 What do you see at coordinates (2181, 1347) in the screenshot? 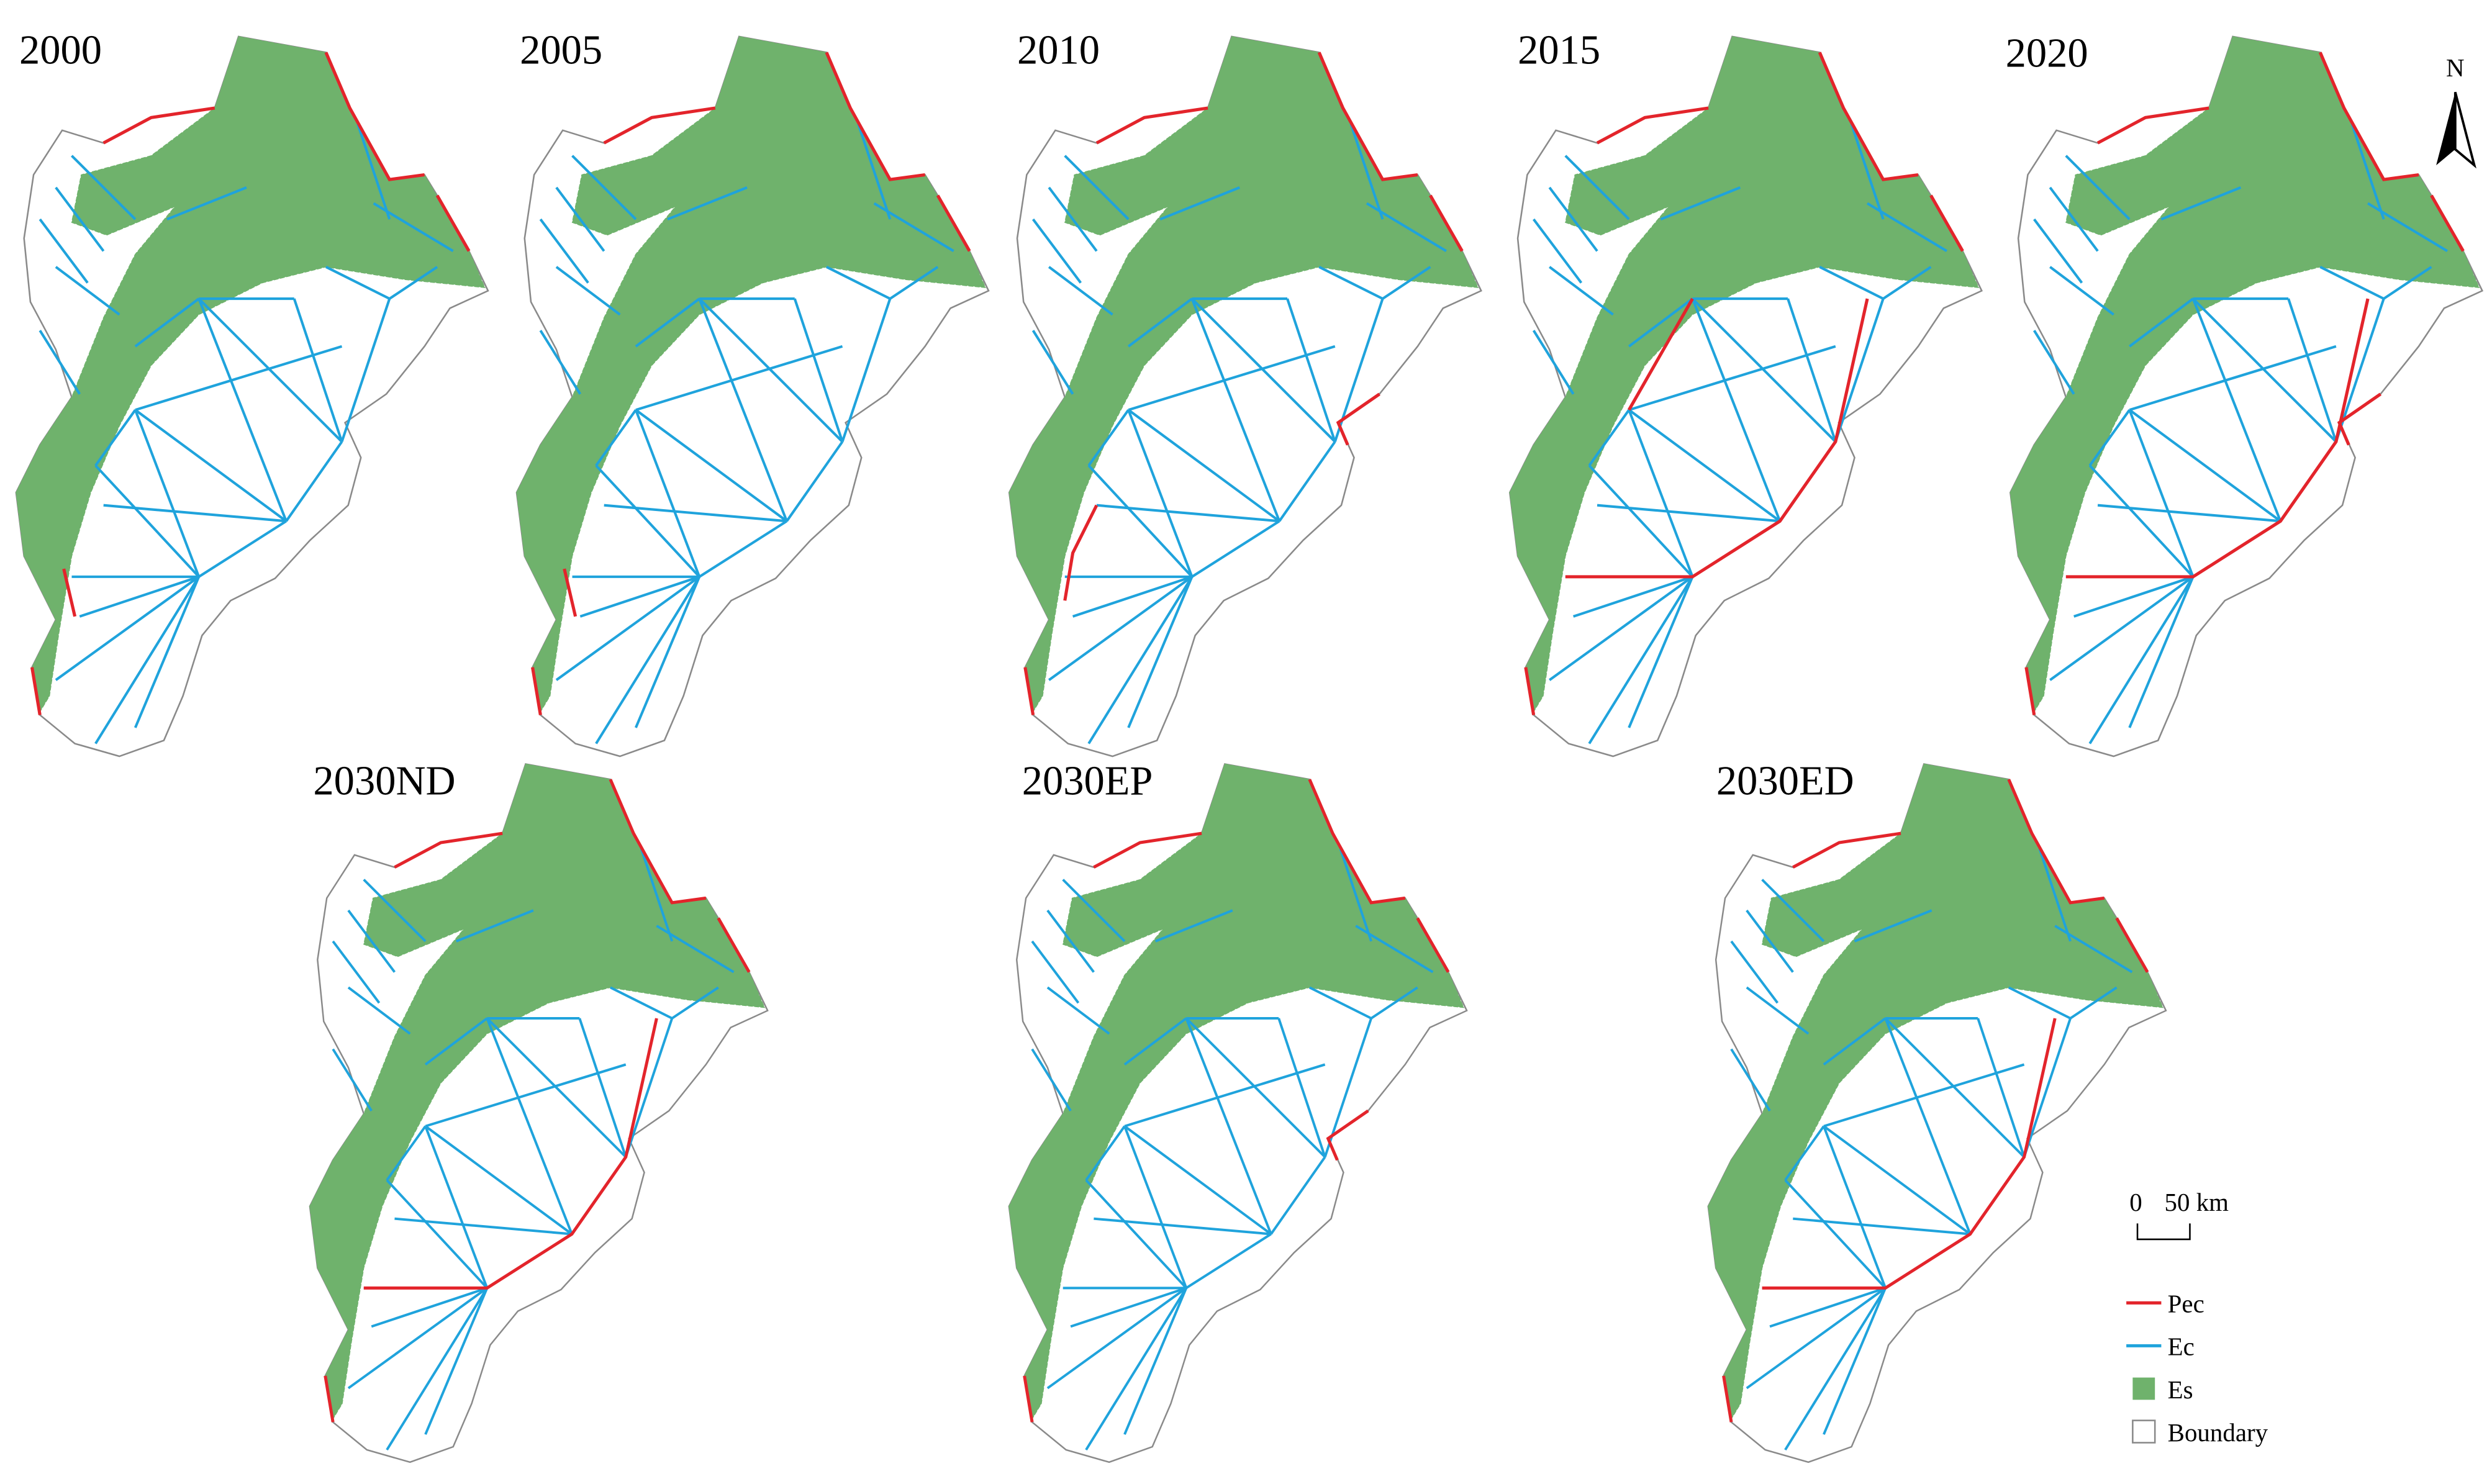
I see `legend-label: Ec` at bounding box center [2181, 1347].